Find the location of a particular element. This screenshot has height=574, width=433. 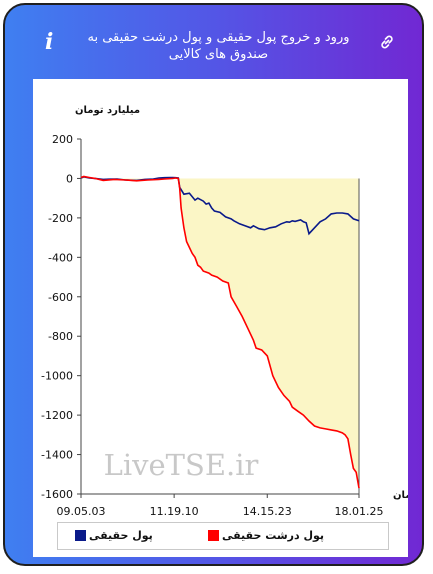

x-tick-label: 14.15.23 is located at coordinates (267, 511).